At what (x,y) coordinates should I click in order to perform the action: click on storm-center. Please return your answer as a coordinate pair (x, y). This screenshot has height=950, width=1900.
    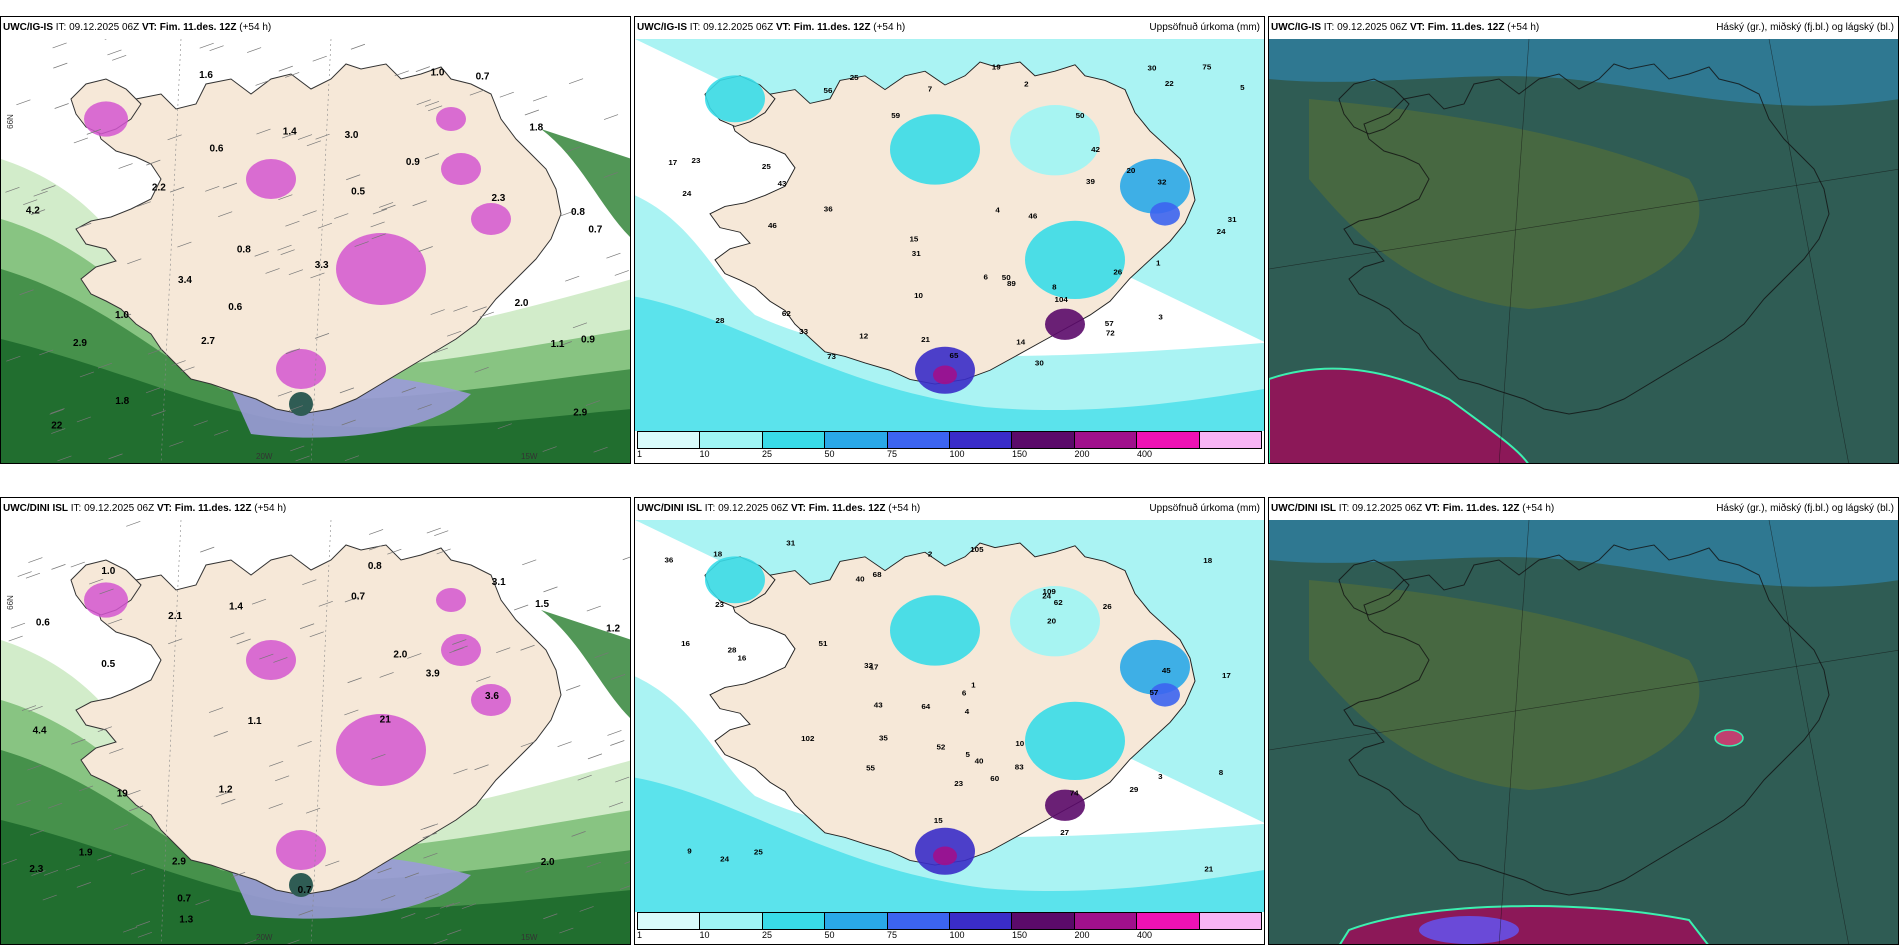
    Looking at the image, I should click on (301, 404).